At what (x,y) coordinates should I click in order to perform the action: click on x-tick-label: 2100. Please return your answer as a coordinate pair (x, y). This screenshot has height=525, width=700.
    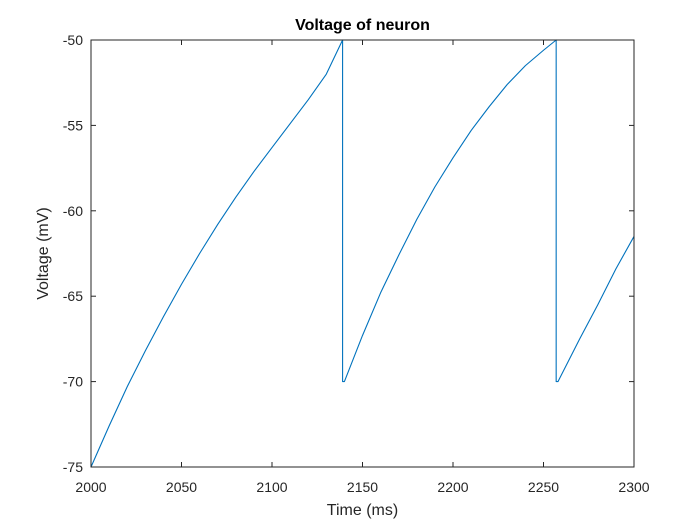
    Looking at the image, I should click on (271, 487).